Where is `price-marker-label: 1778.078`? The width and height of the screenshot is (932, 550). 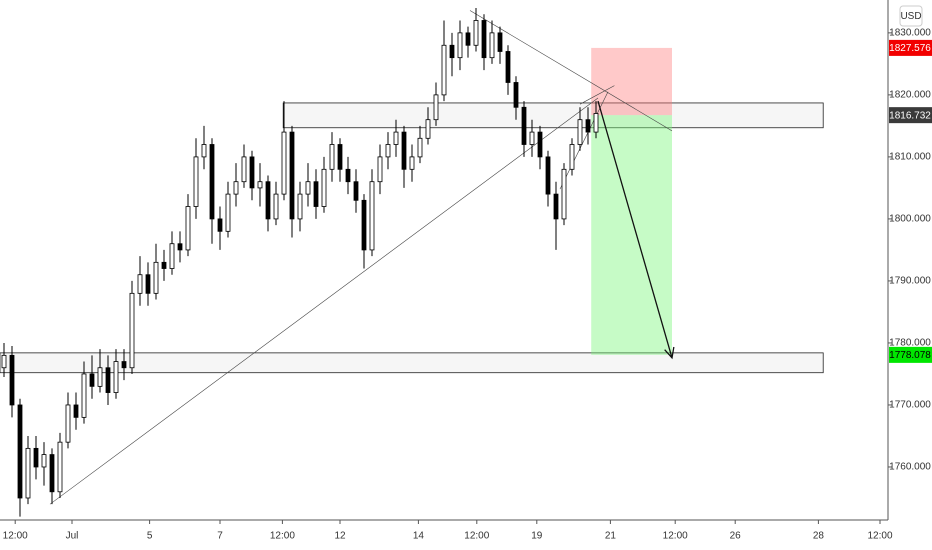
price-marker-label: 1778.078 is located at coordinates (910, 355).